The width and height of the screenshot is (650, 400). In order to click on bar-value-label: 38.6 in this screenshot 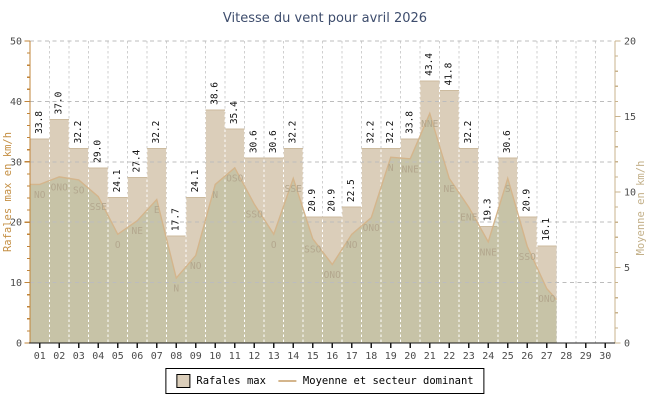, I will do `click(215, 93)`.